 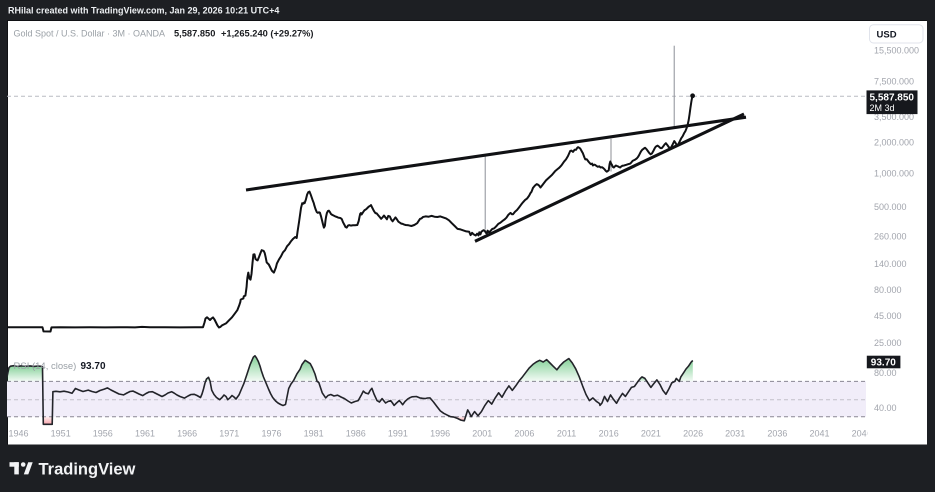 What do you see at coordinates (187, 433) in the screenshot?
I see `svg-text: 1966` at bounding box center [187, 433].